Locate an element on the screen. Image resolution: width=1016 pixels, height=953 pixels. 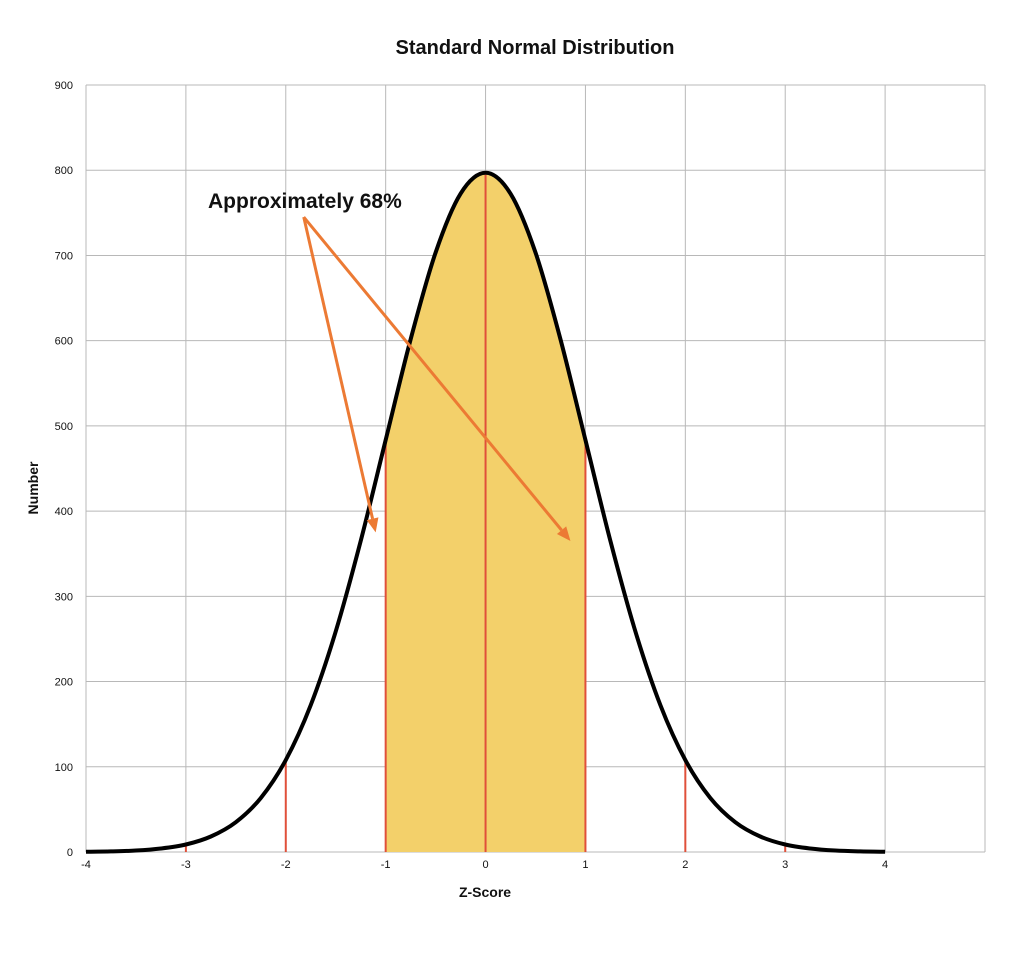
annotation-arrows is located at coordinates (436, 378).